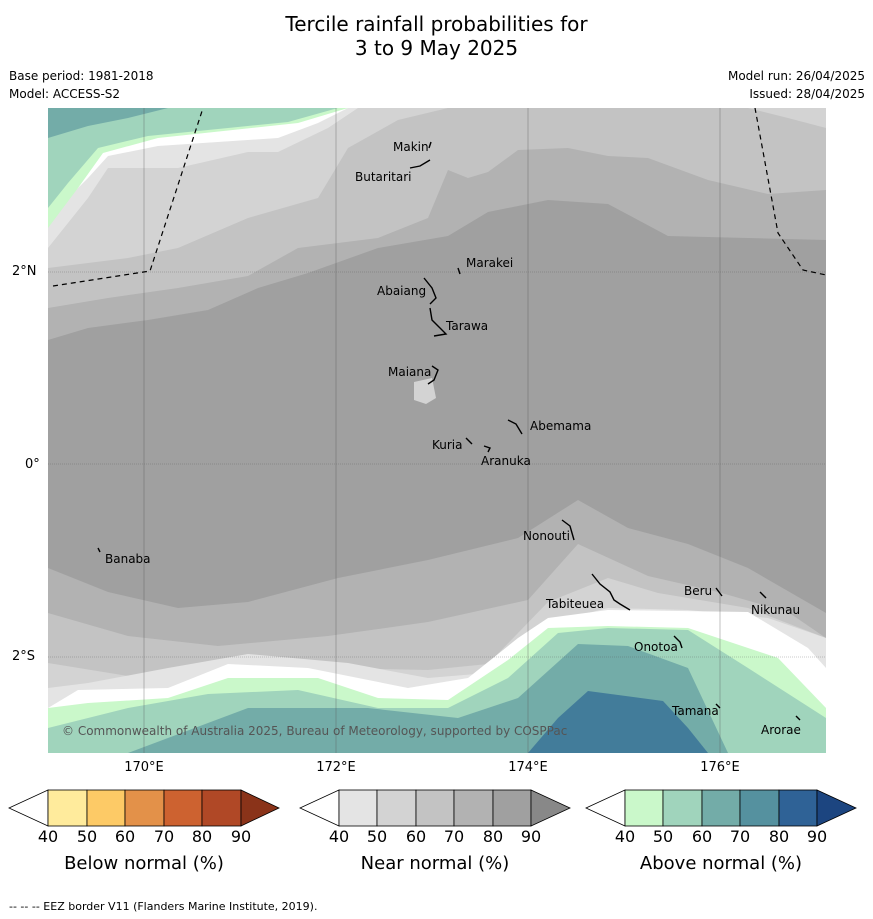 This screenshot has height=919, width=873. What do you see at coordinates (144, 863) in the screenshot?
I see `below-normal-label: Below normal (%)` at bounding box center [144, 863].